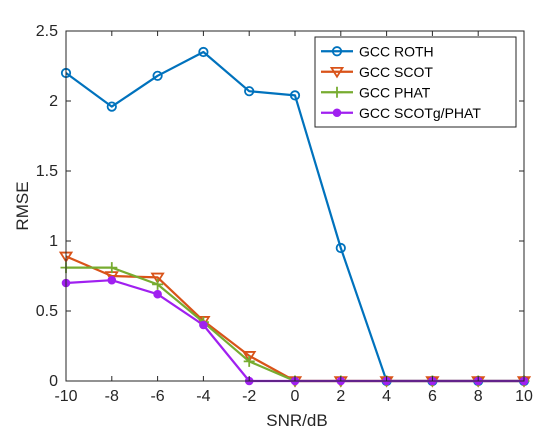  What do you see at coordinates (396, 72) in the screenshot?
I see `legend-entry-label: GCC SCOT` at bounding box center [396, 72].